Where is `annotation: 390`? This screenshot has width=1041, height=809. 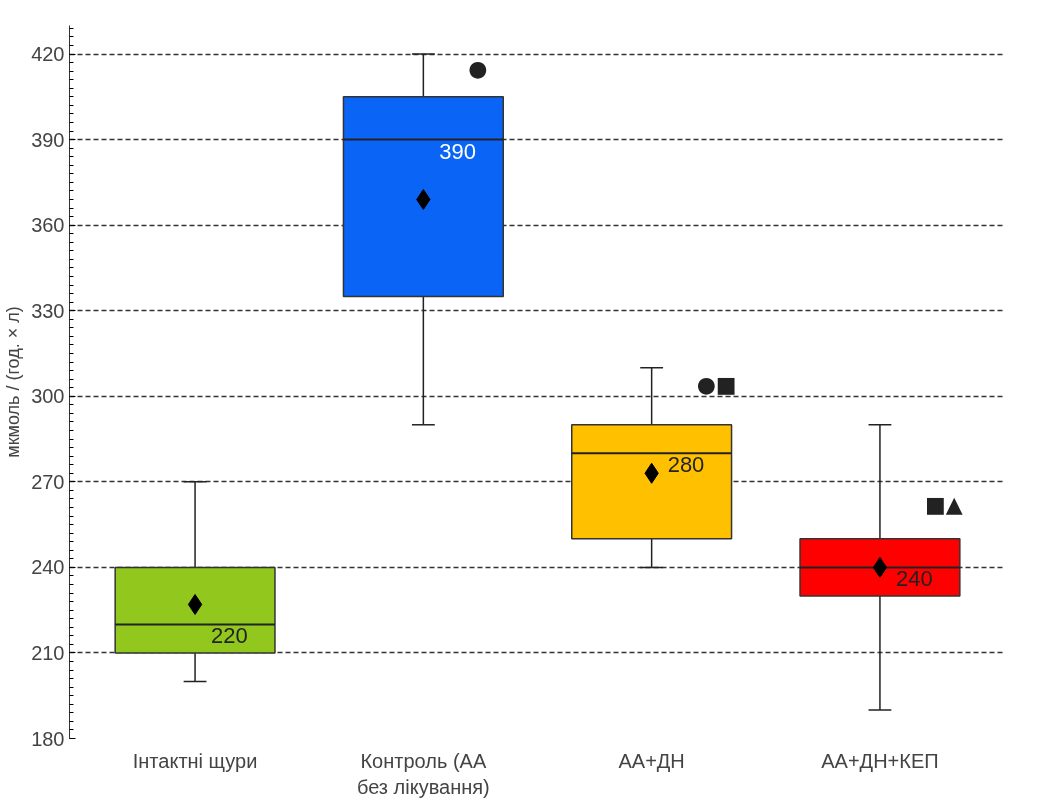
annotation: 390 is located at coordinates (458, 151).